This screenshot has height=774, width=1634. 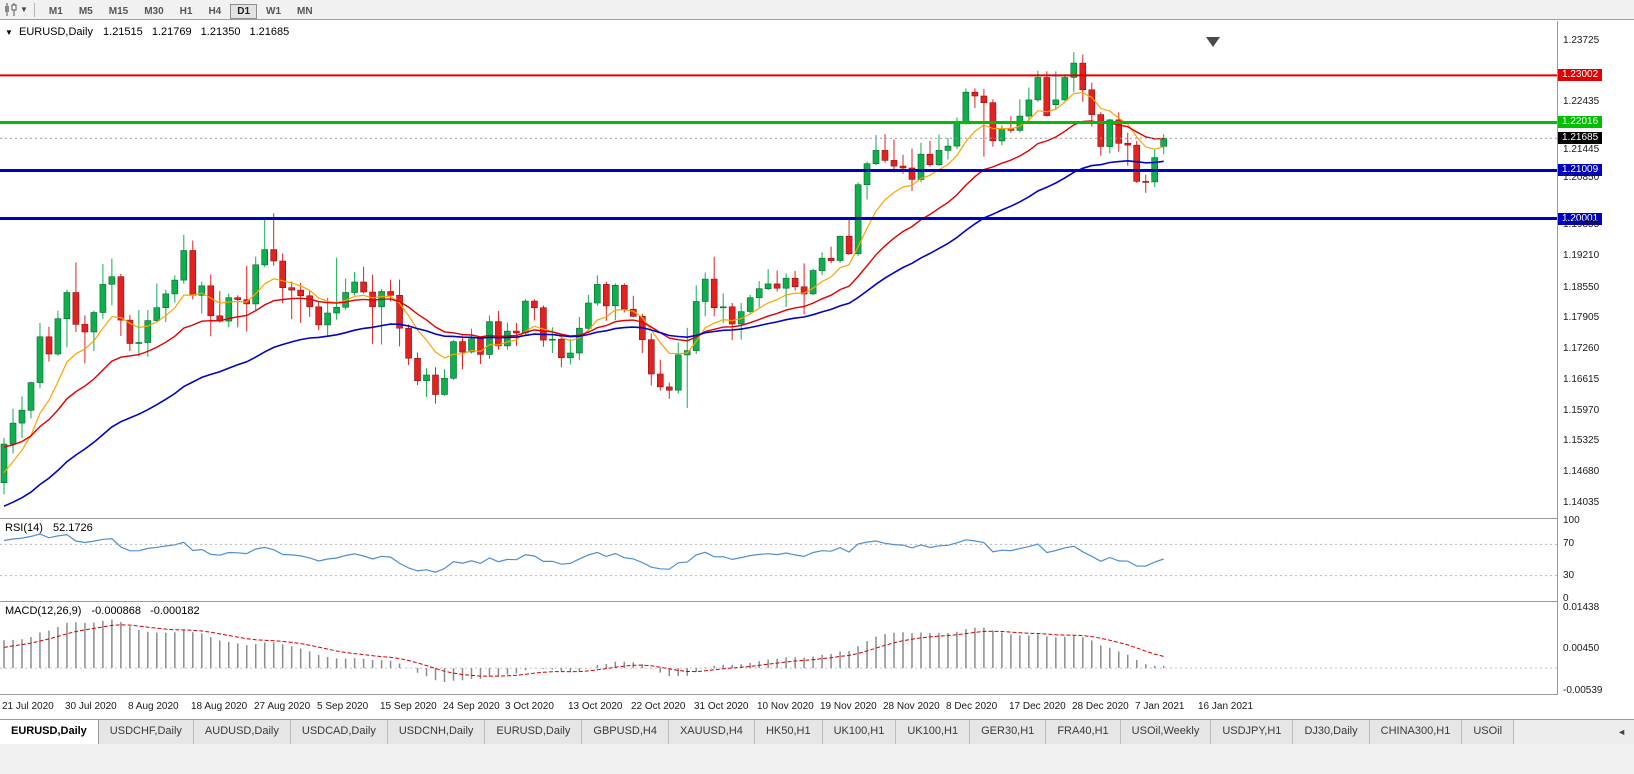 I want to click on date-label: 7 Jan 2021, so click(x=1160, y=706).